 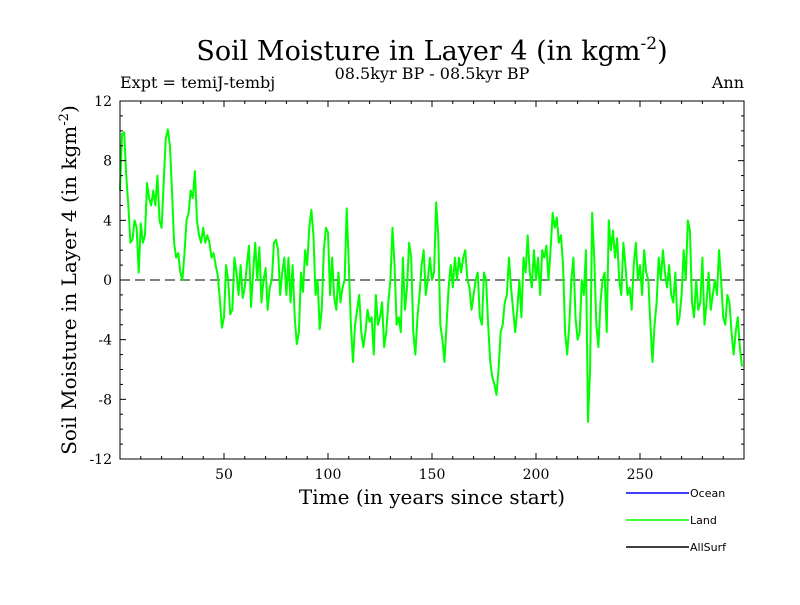 What do you see at coordinates (100, 460) in the screenshot?
I see `y-tick-label: -12` at bounding box center [100, 460].